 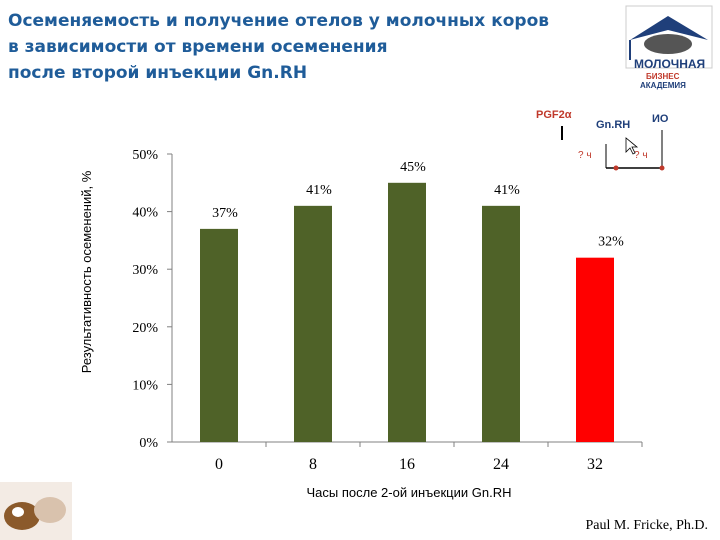 What do you see at coordinates (669, 28) in the screenshot?
I see `graduation-cap-icon` at bounding box center [669, 28].